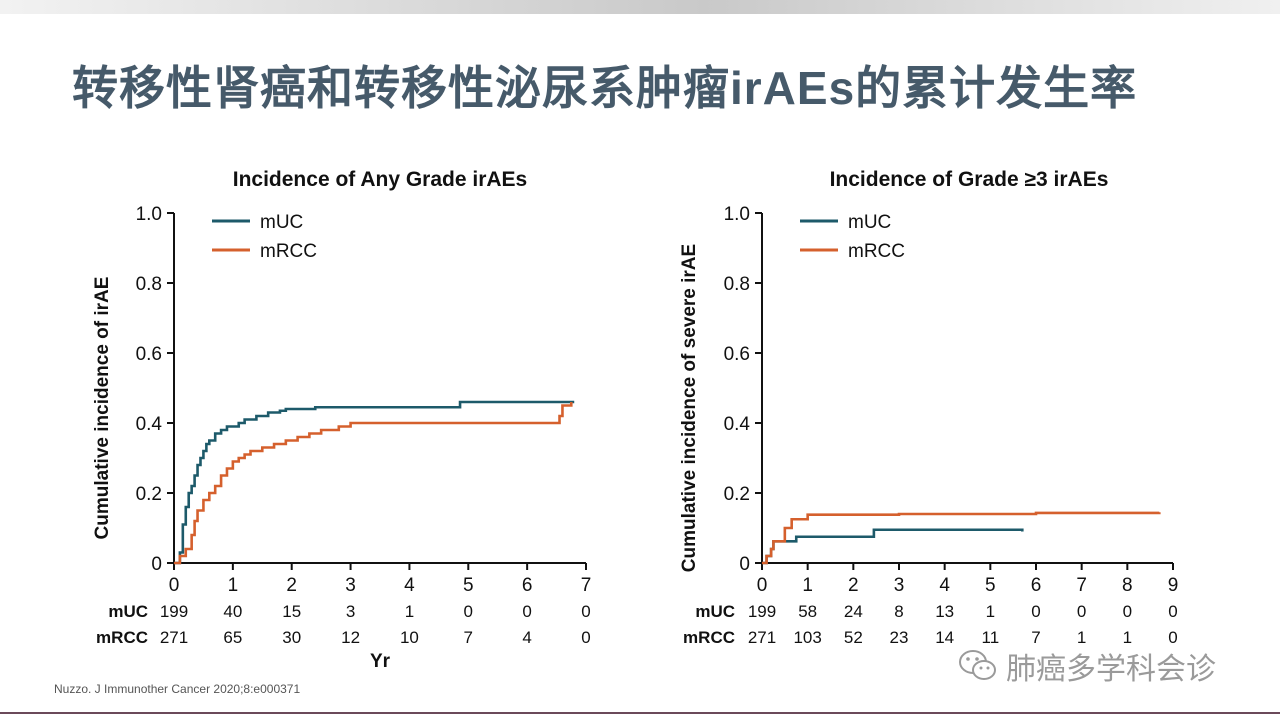 This screenshot has width=1280, height=720. I want to click on y-axis-label: Cumulative incidence of irAE, so click(102, 408).